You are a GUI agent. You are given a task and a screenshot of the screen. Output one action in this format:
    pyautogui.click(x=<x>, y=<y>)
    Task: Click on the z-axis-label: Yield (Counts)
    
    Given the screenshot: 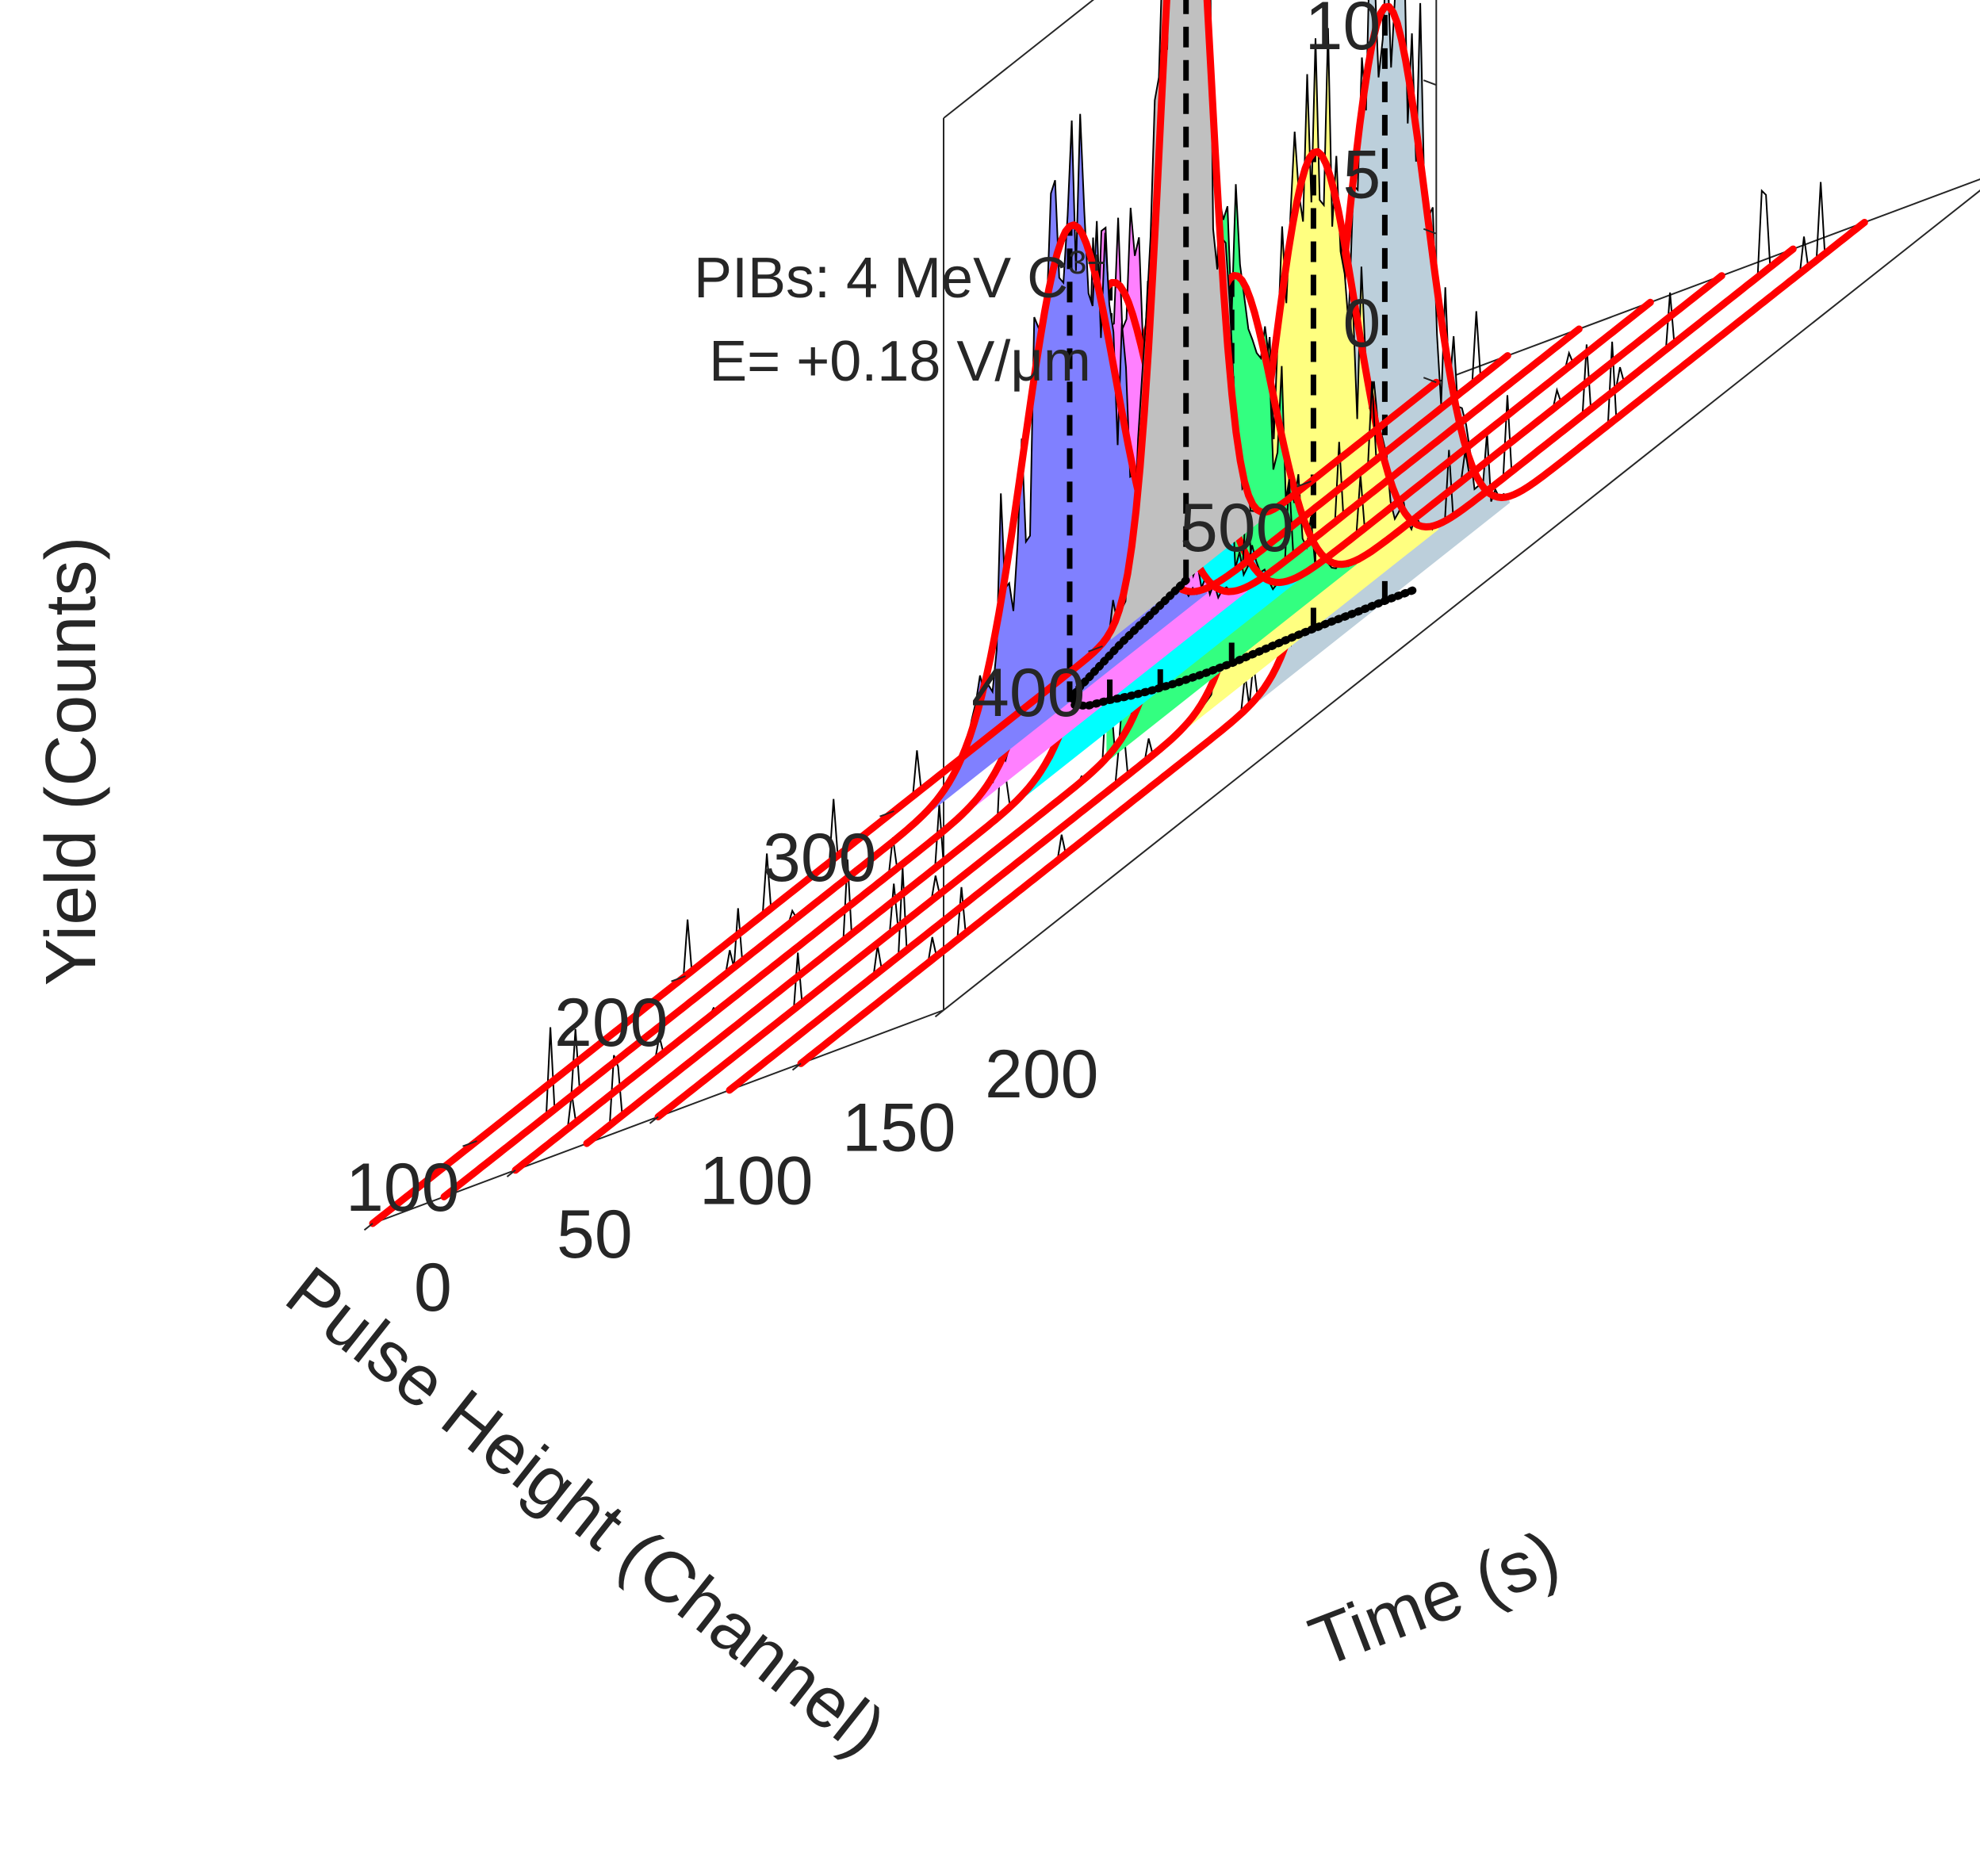 What is the action you would take?
    pyautogui.click(x=71, y=761)
    